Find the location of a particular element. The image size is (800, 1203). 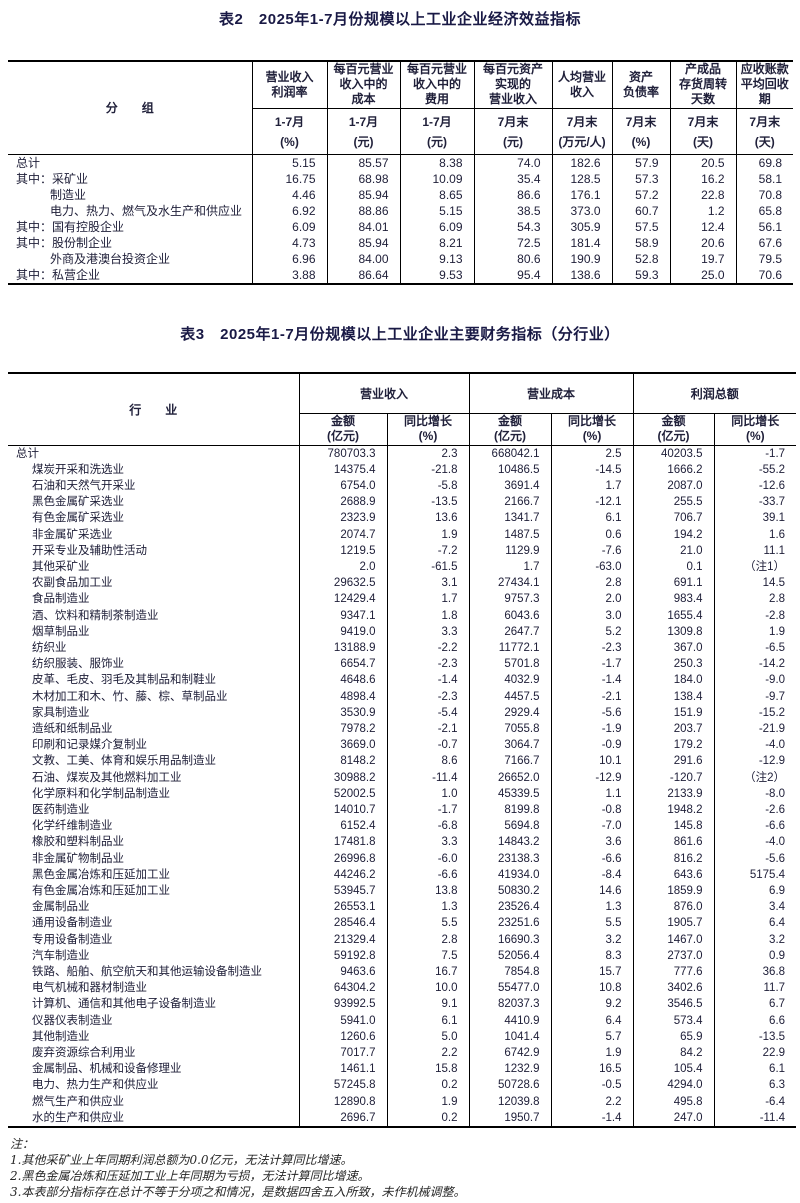

cell-value: 16690.3 is located at coordinates (510, 939).